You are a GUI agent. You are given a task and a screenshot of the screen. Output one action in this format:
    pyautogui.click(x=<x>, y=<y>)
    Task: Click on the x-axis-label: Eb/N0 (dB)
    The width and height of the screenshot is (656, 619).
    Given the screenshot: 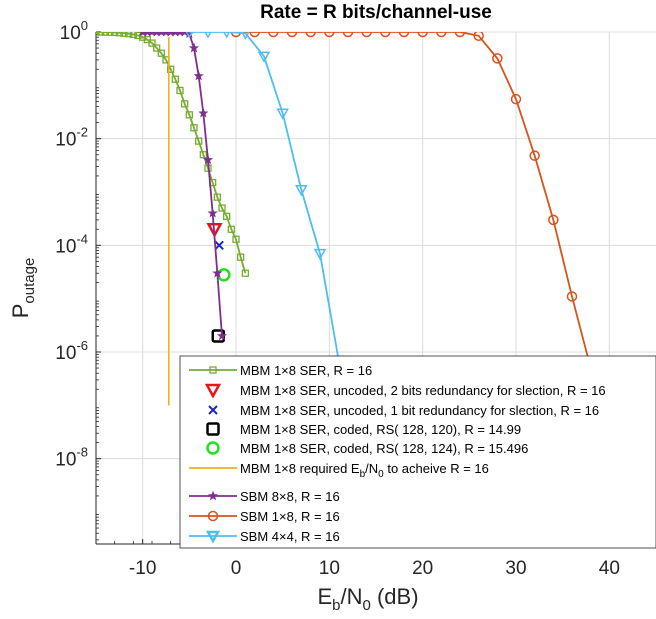 What is the action you would take?
    pyautogui.click(x=367, y=599)
    